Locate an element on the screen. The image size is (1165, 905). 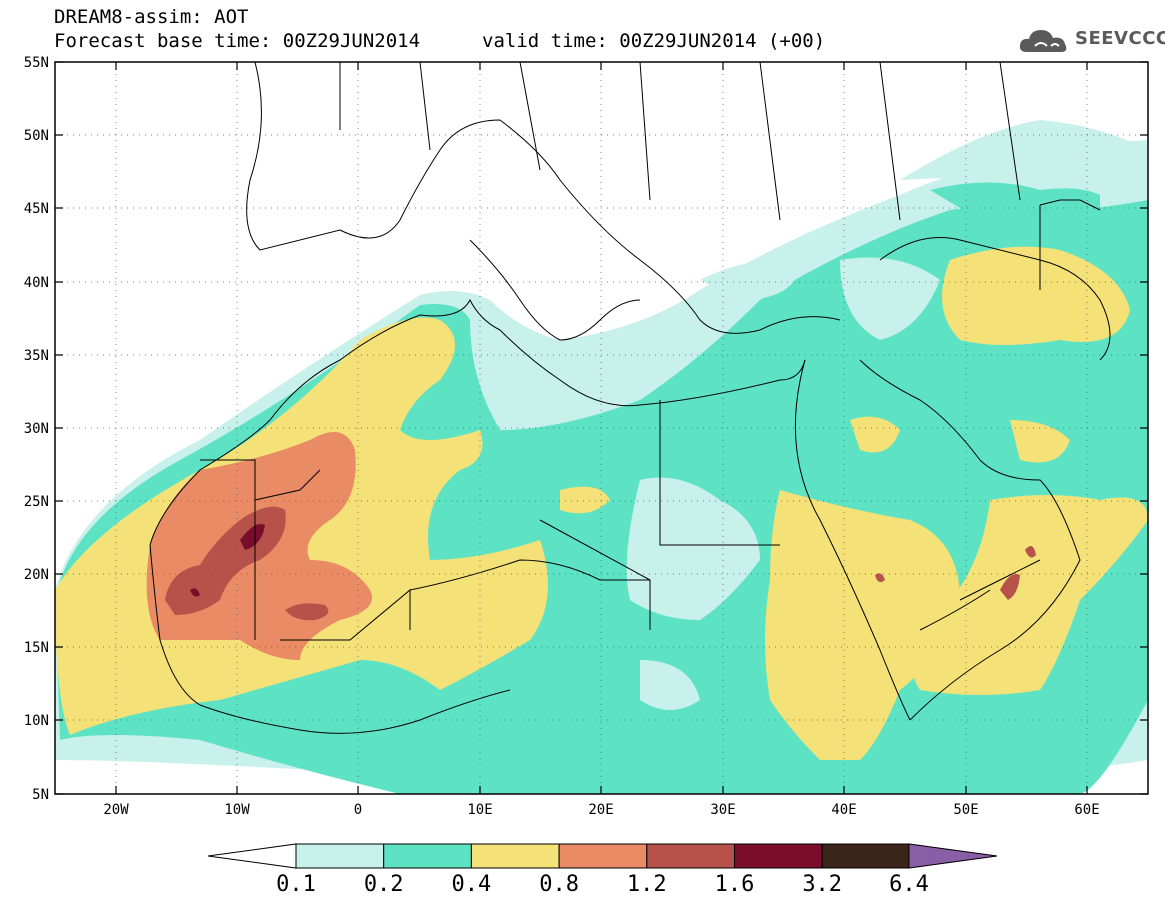
lon-label: 50E is located at coordinates (965, 810).